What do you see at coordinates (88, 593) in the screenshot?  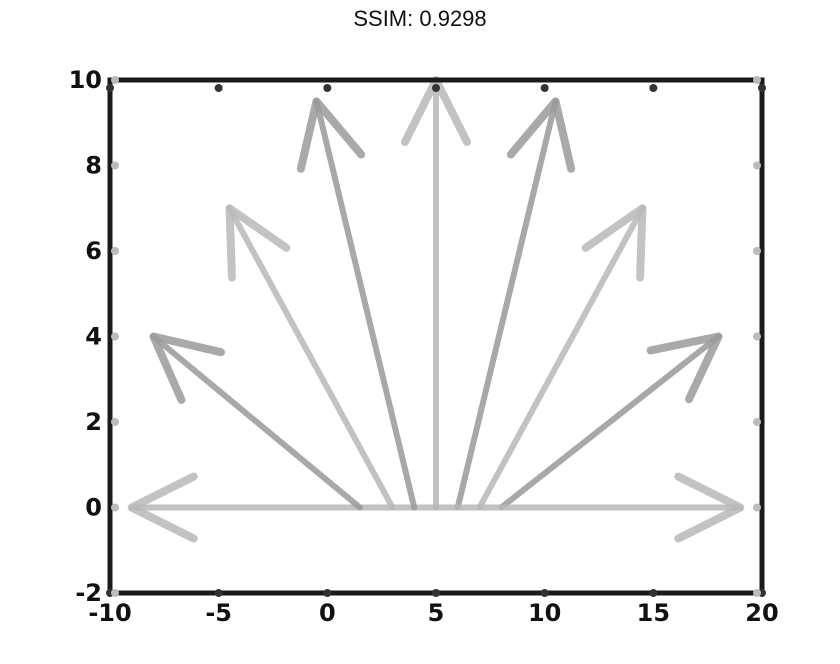 I see `y-tick-label: -2` at bounding box center [88, 593].